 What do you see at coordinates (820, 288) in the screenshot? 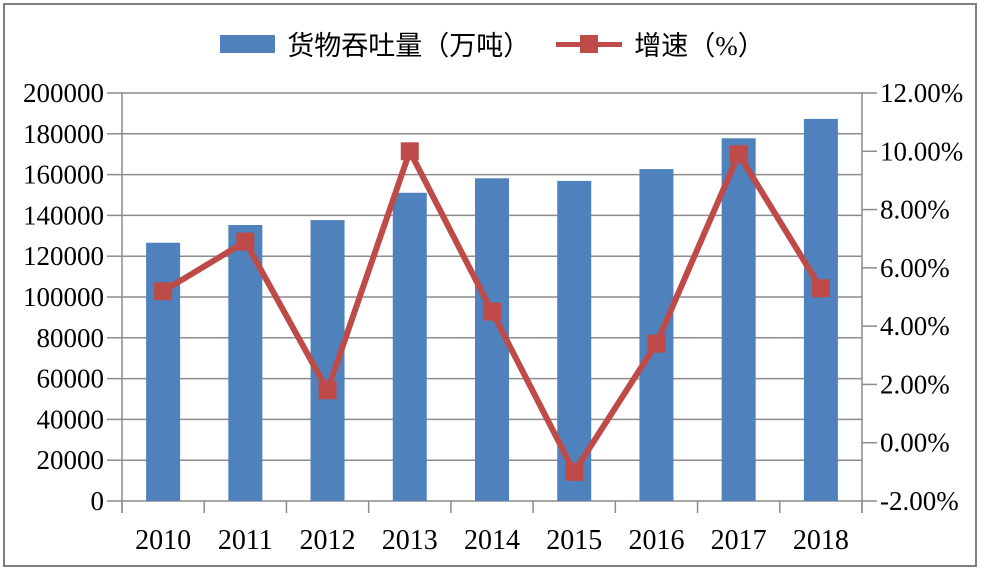
I see `marker-2018` at bounding box center [820, 288].